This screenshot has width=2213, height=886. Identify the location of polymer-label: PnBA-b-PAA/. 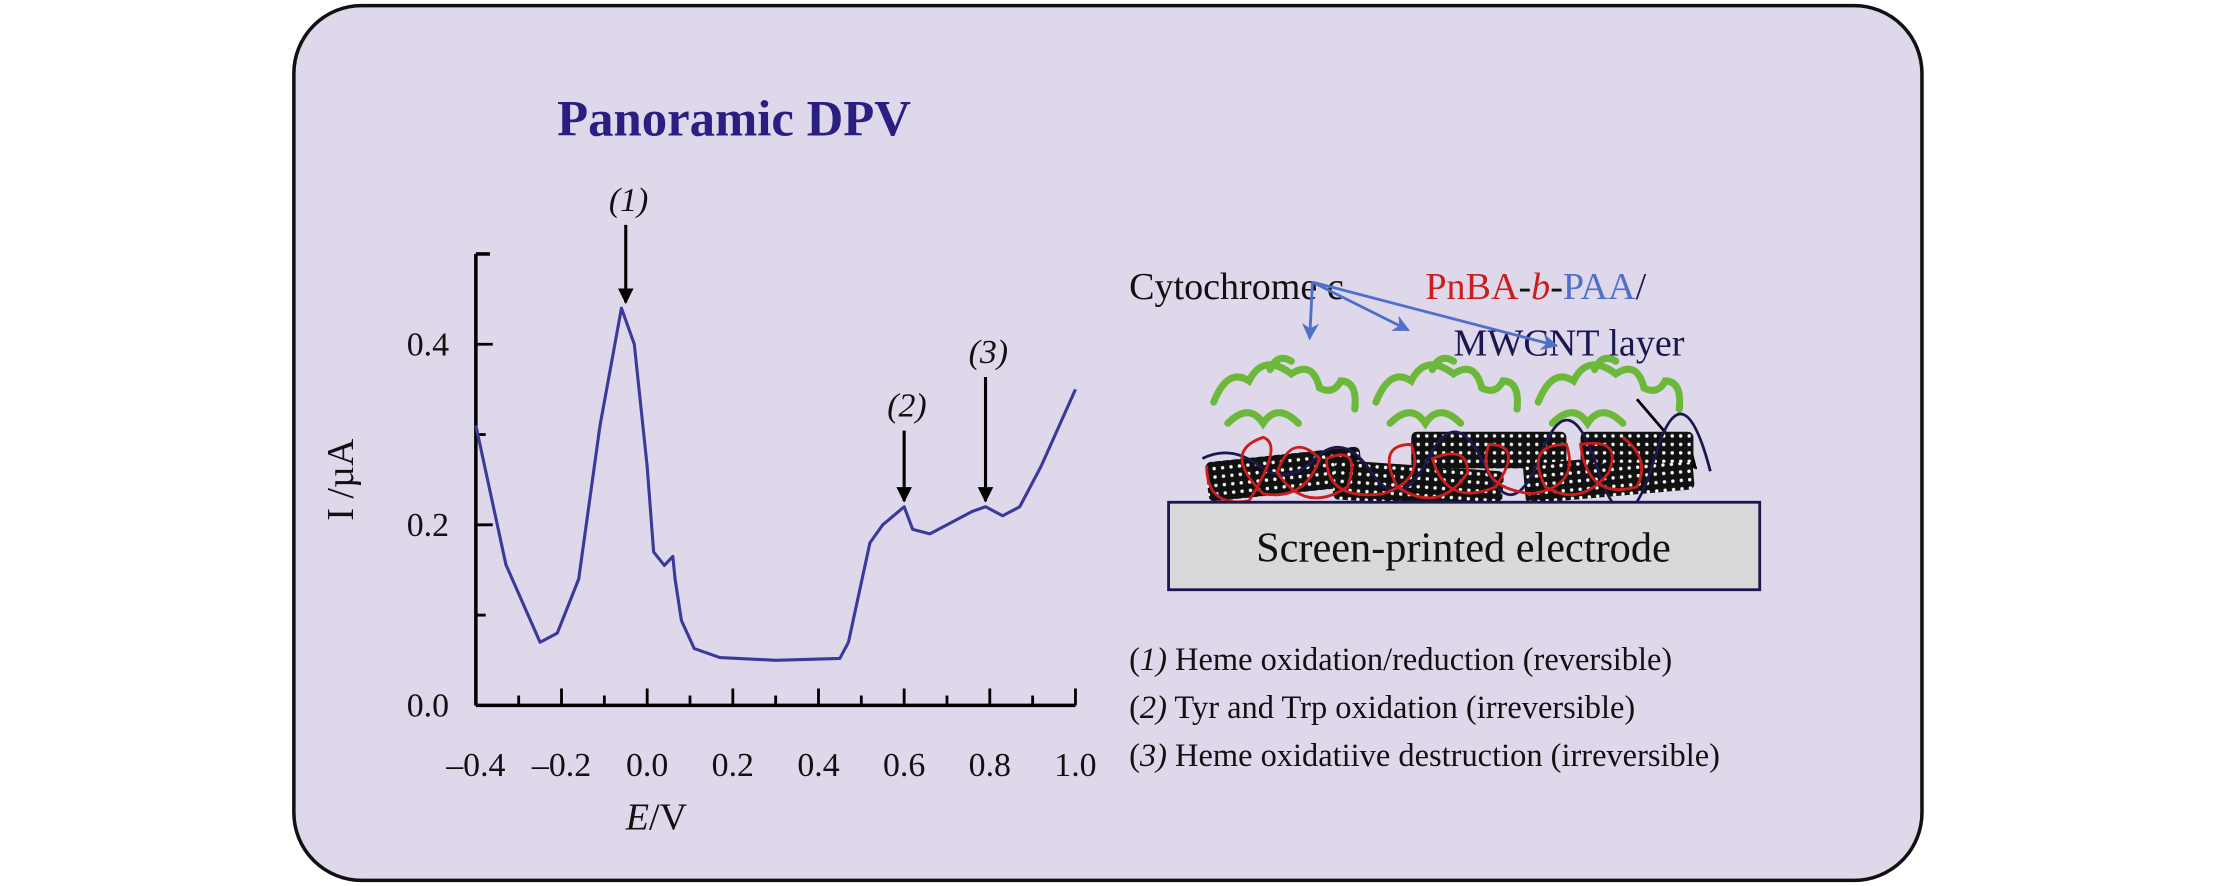
(1535, 287).